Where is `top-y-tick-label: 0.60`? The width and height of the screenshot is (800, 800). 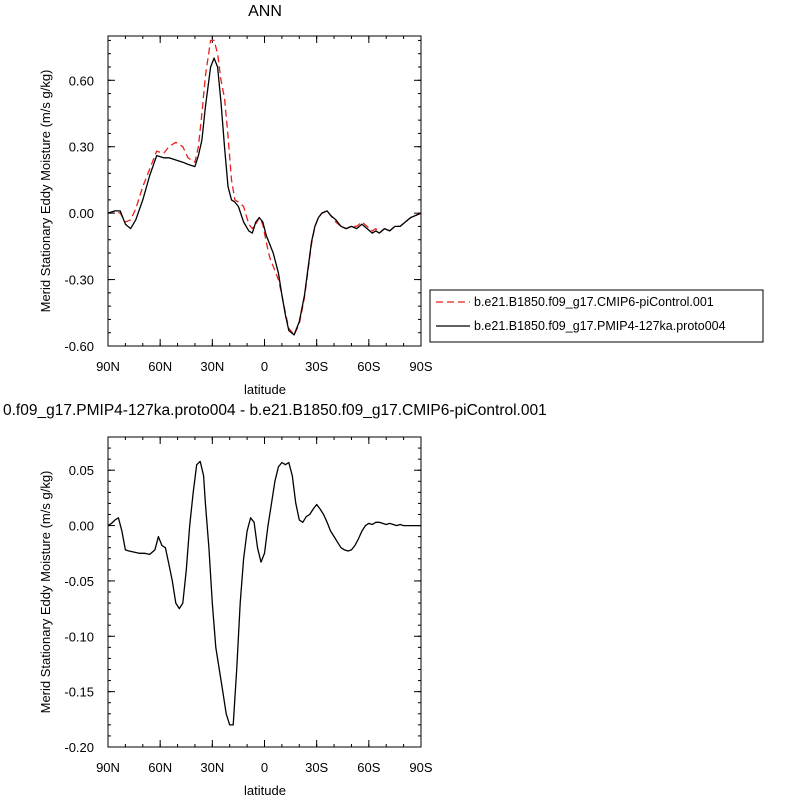
top-y-tick-label: 0.60 is located at coordinates (81, 80).